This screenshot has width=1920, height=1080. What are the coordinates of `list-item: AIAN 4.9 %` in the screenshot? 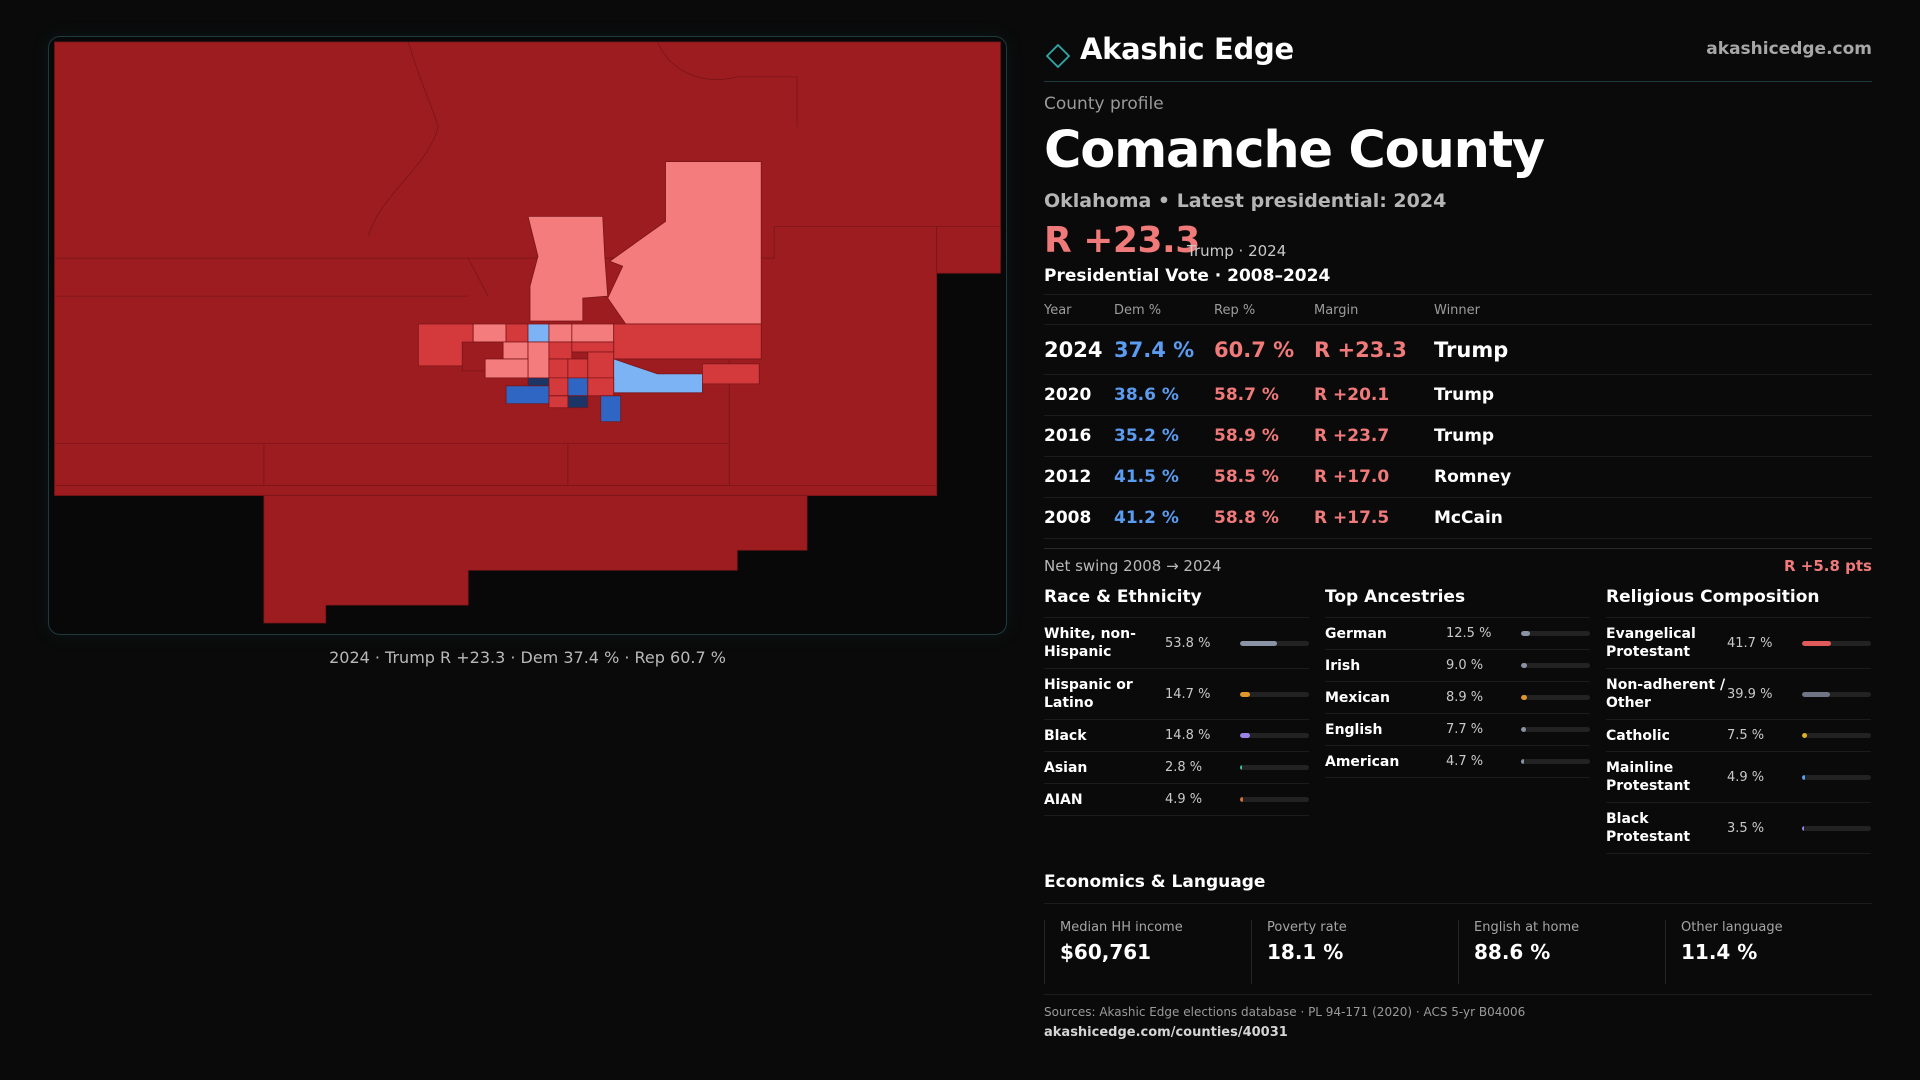 It's located at (1176, 800).